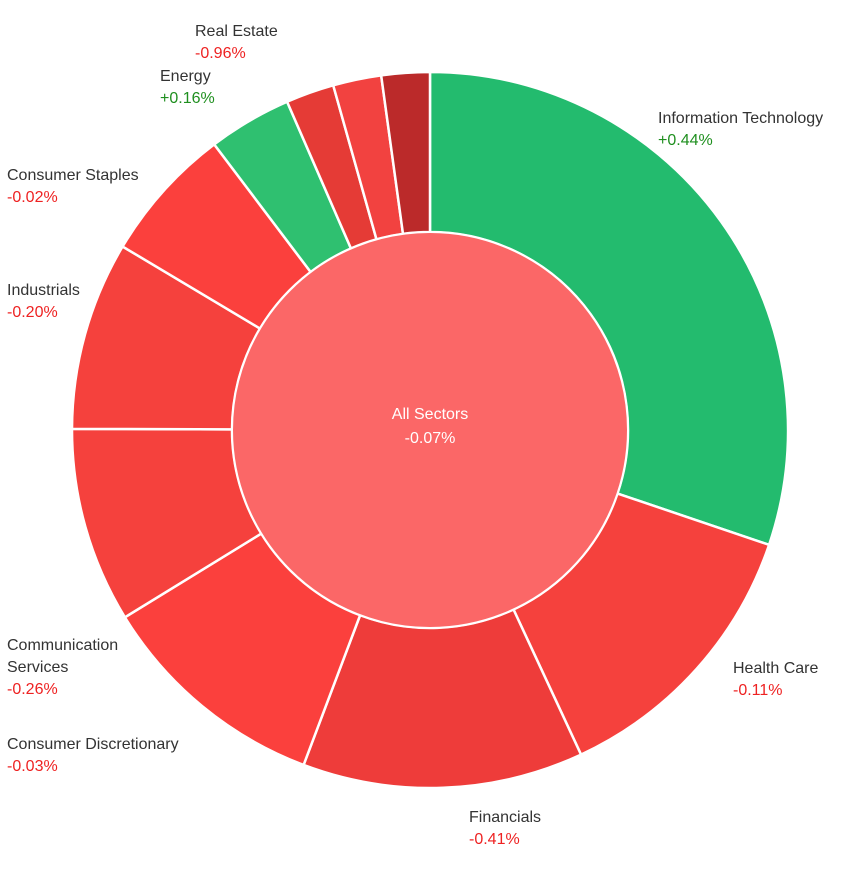 The image size is (866, 892). I want to click on label-change: -0.41%, so click(494, 839).